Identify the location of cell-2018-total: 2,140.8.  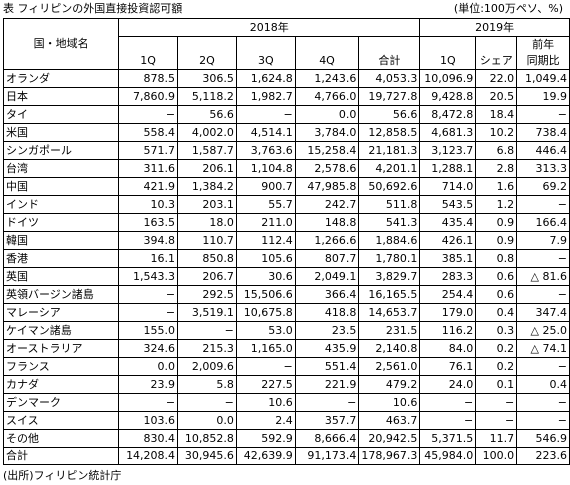
(389, 348).